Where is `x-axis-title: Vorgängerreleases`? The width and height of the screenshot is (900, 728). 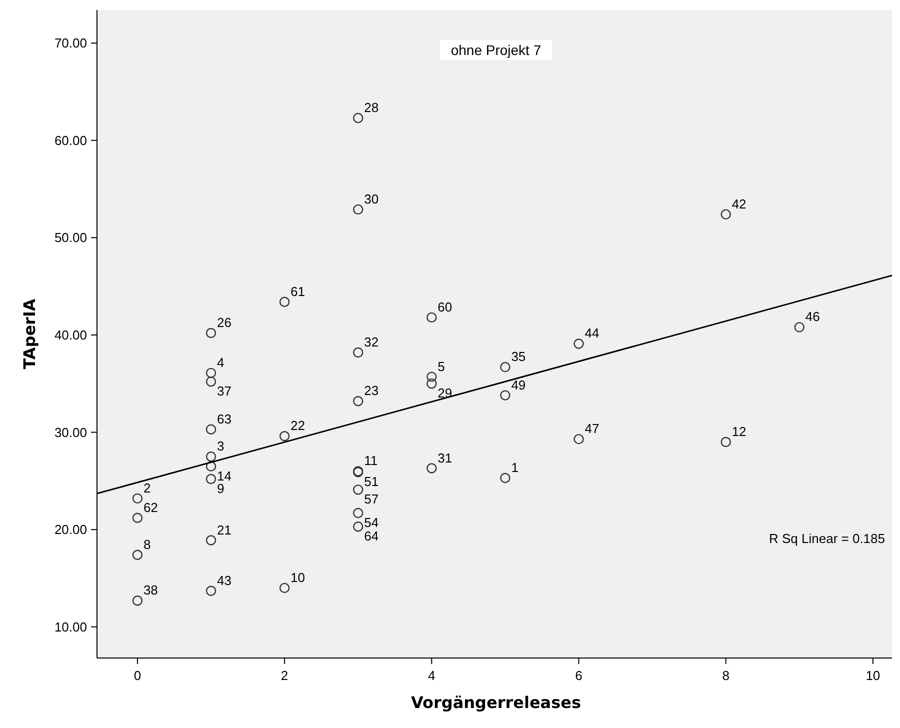
x-axis-title: Vorgängerreleases is located at coordinates (496, 702).